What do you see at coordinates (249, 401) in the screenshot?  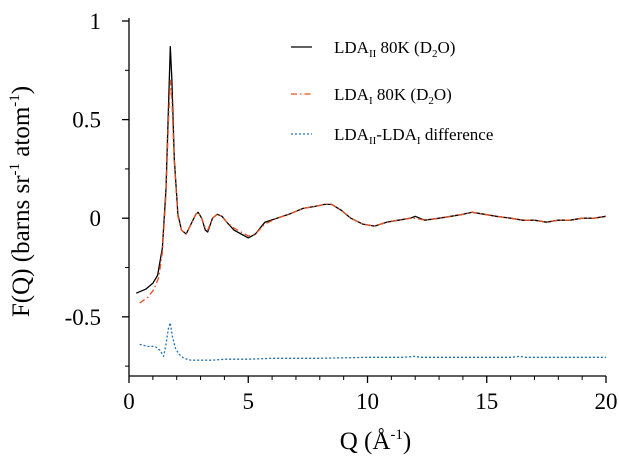 I see `x-tick-label: 5` at bounding box center [249, 401].